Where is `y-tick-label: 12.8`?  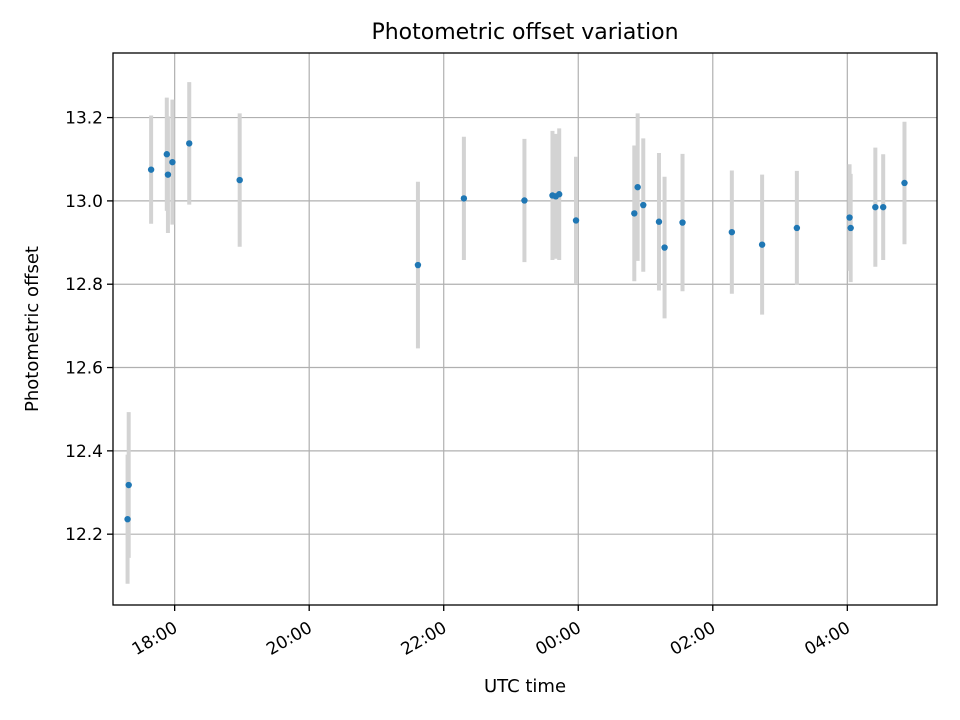
y-tick-label: 12.8 is located at coordinates (84, 285).